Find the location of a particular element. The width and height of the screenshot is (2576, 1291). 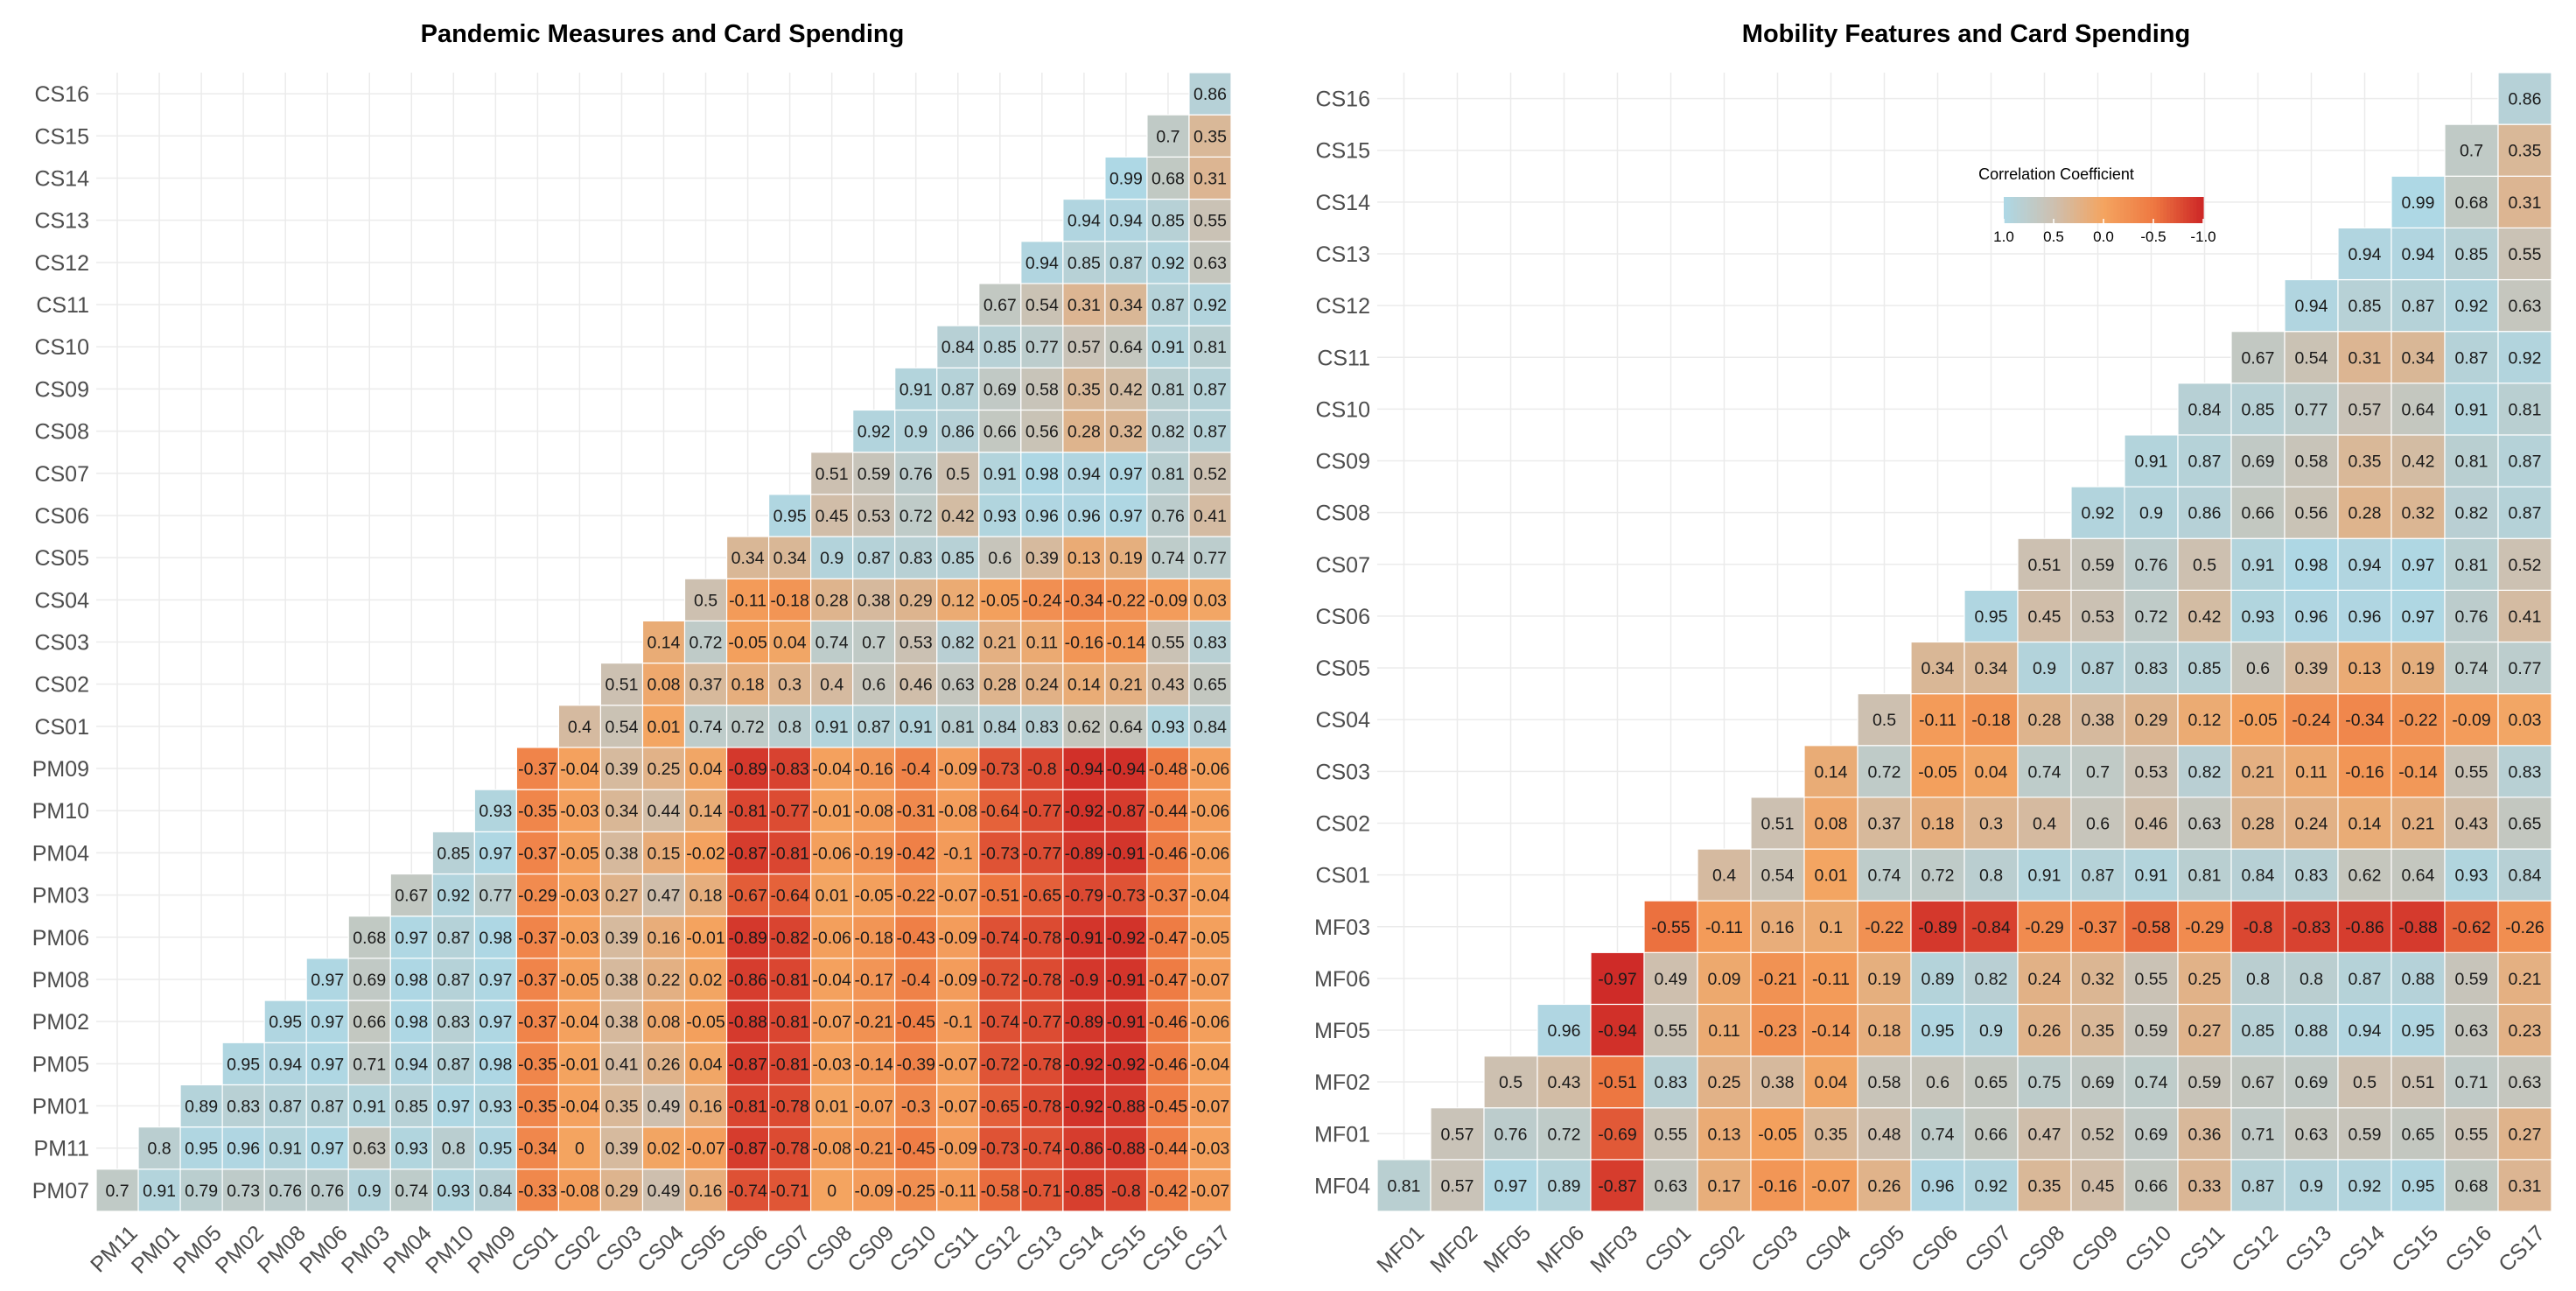

y-tick-label: CS10 is located at coordinates (61, 347).